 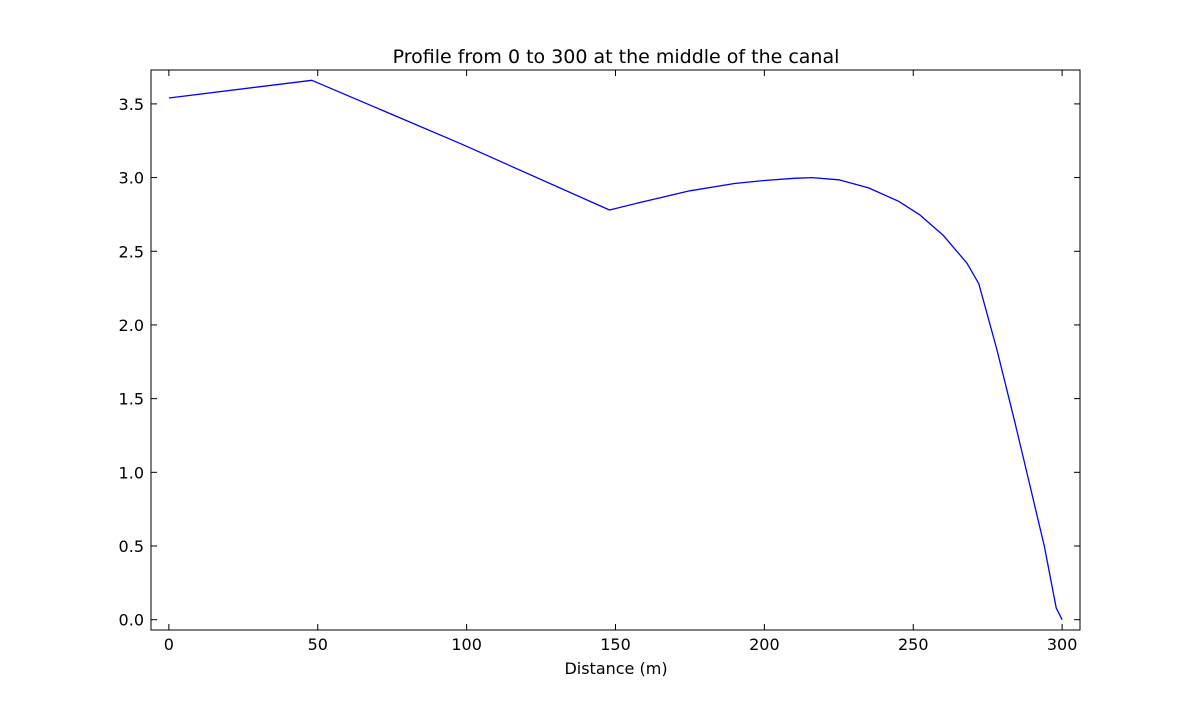 What do you see at coordinates (615, 668) in the screenshot?
I see `x-axis-label: Distance (m)` at bounding box center [615, 668].